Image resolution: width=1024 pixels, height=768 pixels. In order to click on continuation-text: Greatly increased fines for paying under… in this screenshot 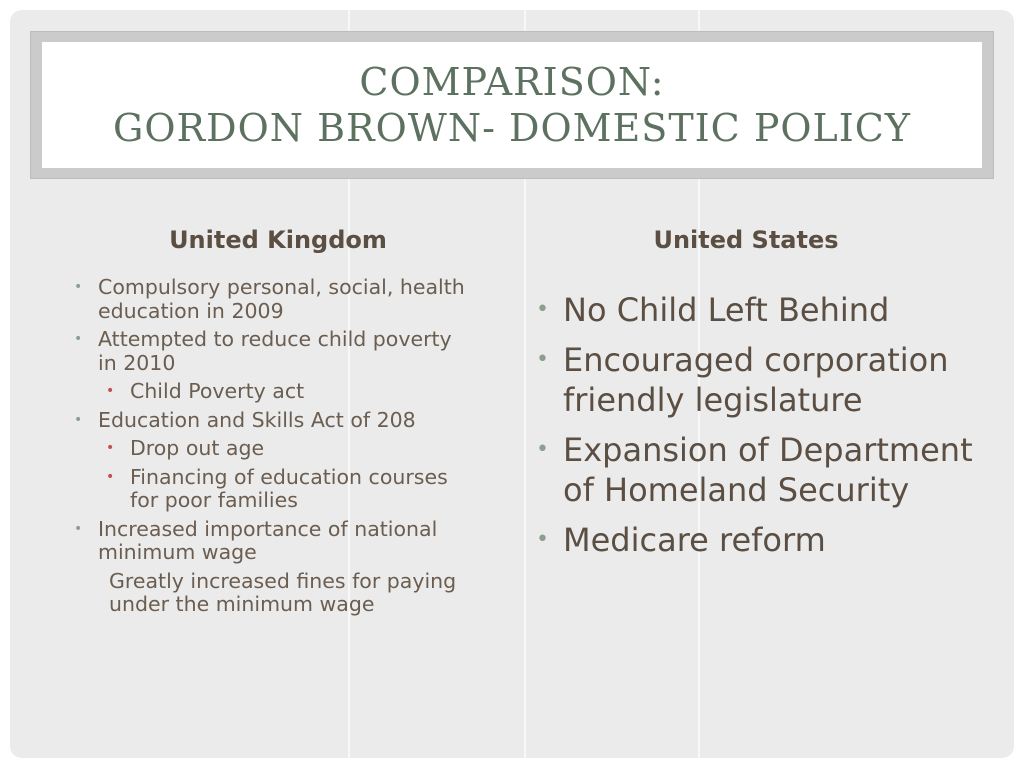, I will do `click(268, 592)`.